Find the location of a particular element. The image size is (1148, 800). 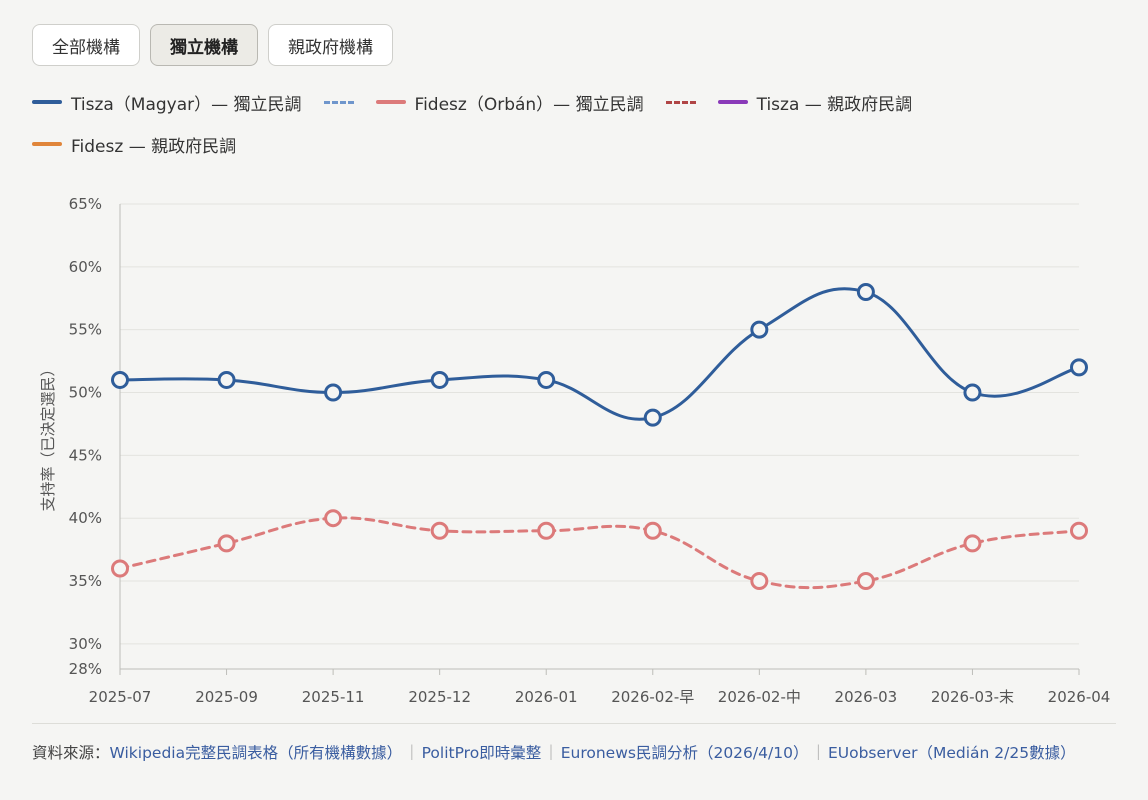

filter-all-button: 全部機構 is located at coordinates (86, 45).